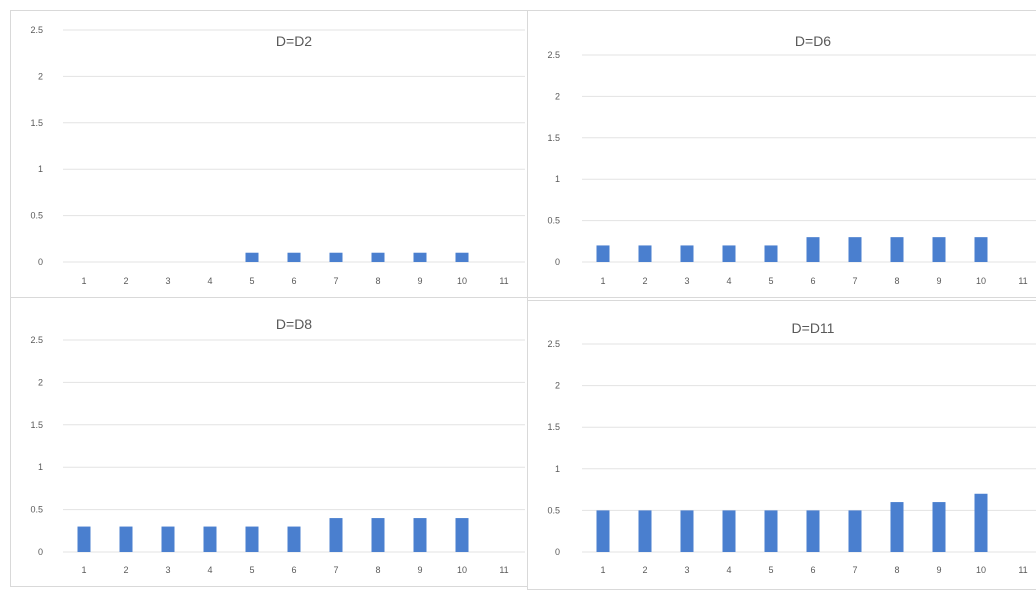 The width and height of the screenshot is (1036, 590). Describe the element at coordinates (294, 41) in the screenshot. I see `chart-title-d2: D=D2` at that location.